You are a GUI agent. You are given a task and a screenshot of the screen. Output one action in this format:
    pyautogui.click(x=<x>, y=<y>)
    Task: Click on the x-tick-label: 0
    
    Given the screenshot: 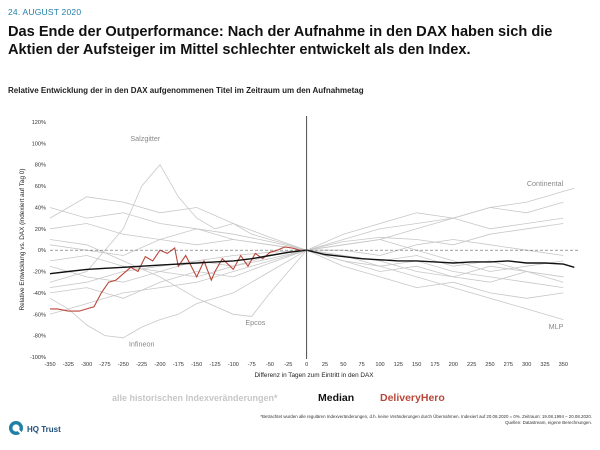 What is the action you would take?
    pyautogui.click(x=306, y=365)
    